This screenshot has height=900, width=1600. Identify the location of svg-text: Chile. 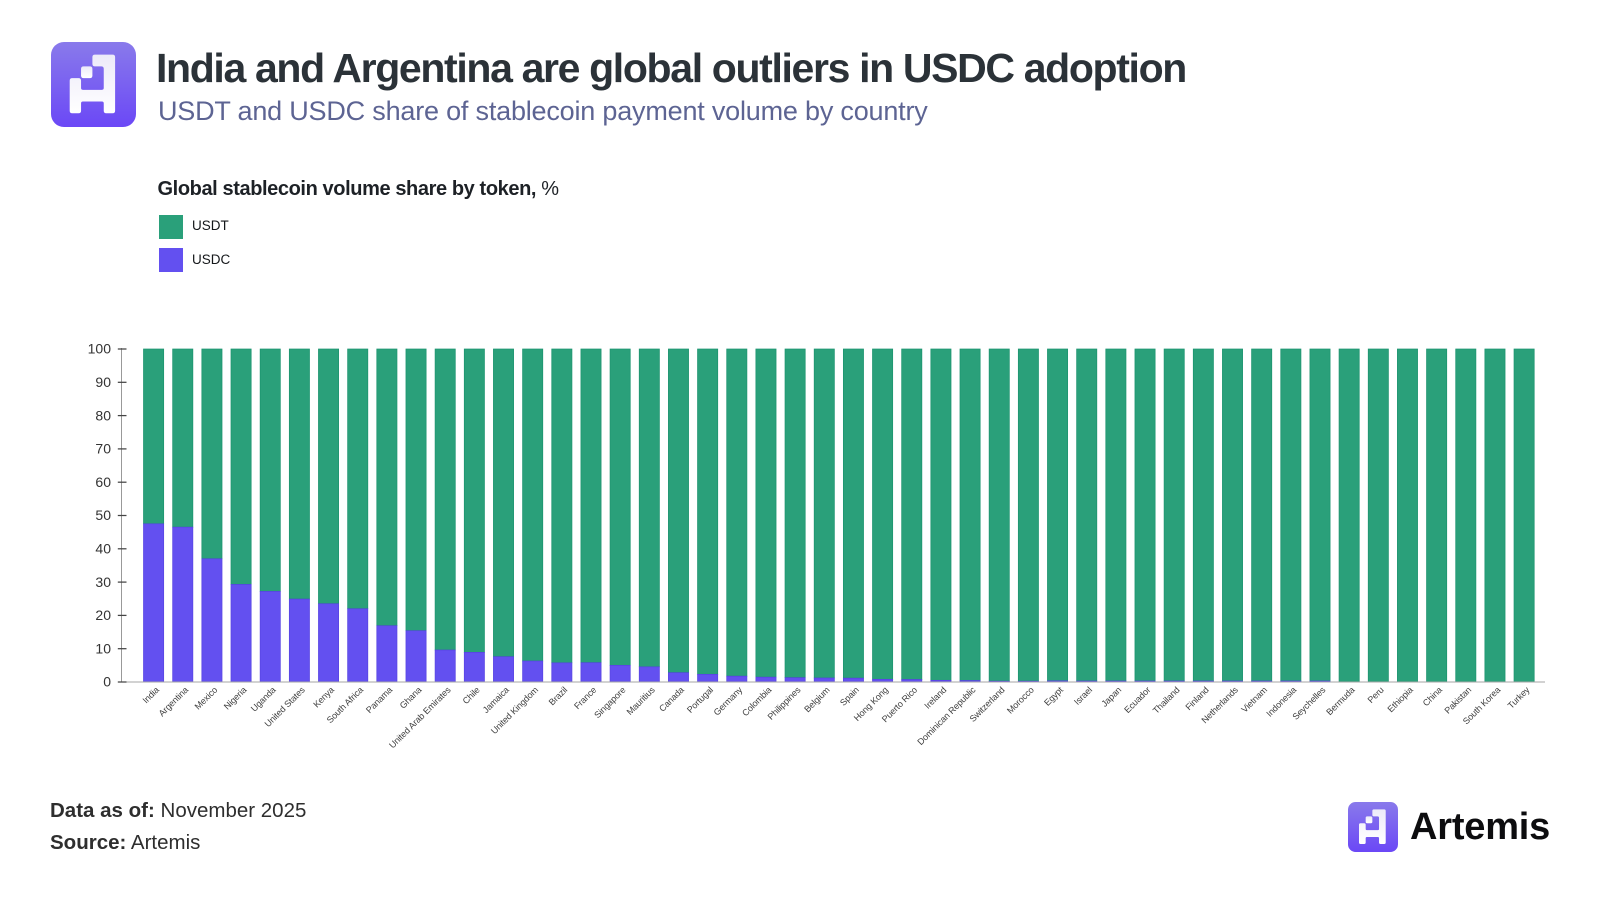
(471, 695).